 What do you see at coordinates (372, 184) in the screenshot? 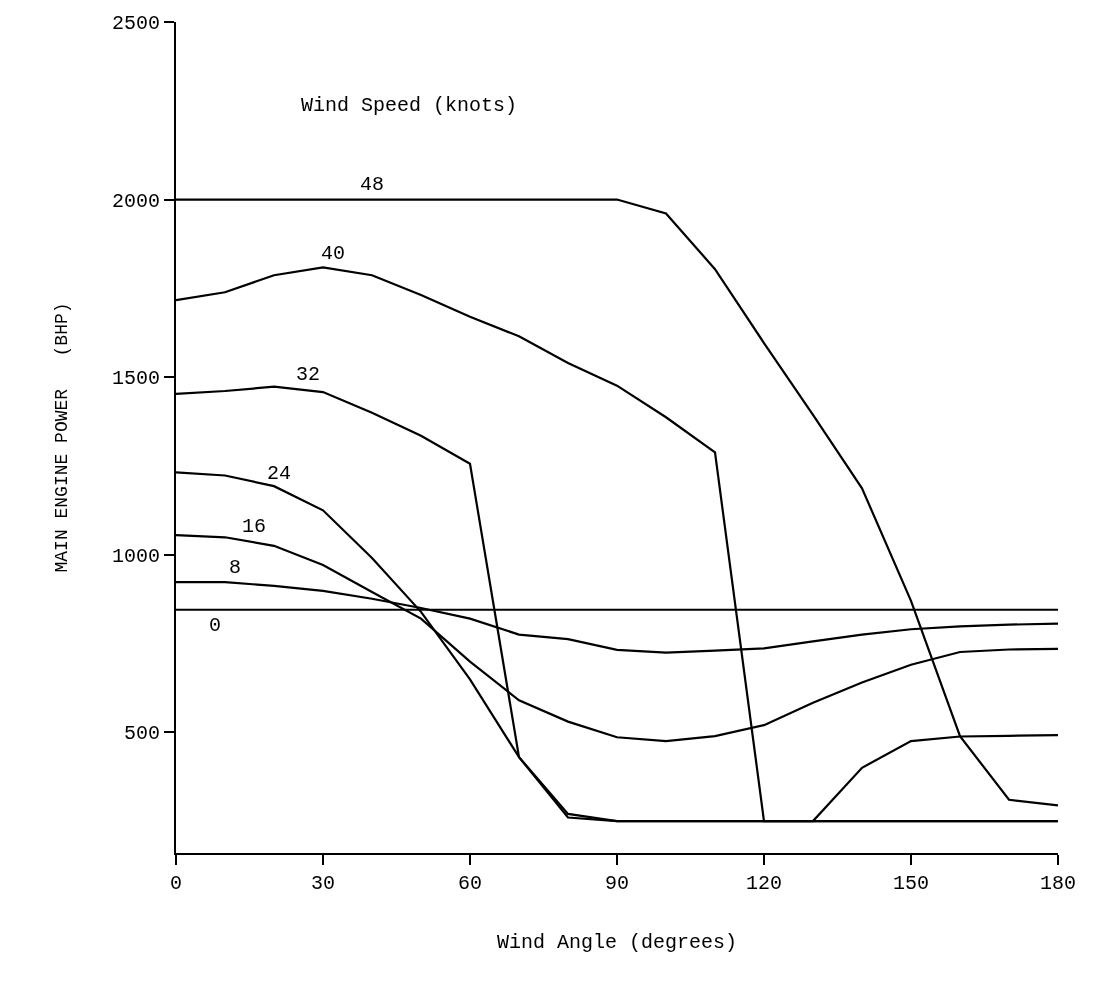
I see `series-label: 48` at bounding box center [372, 184].